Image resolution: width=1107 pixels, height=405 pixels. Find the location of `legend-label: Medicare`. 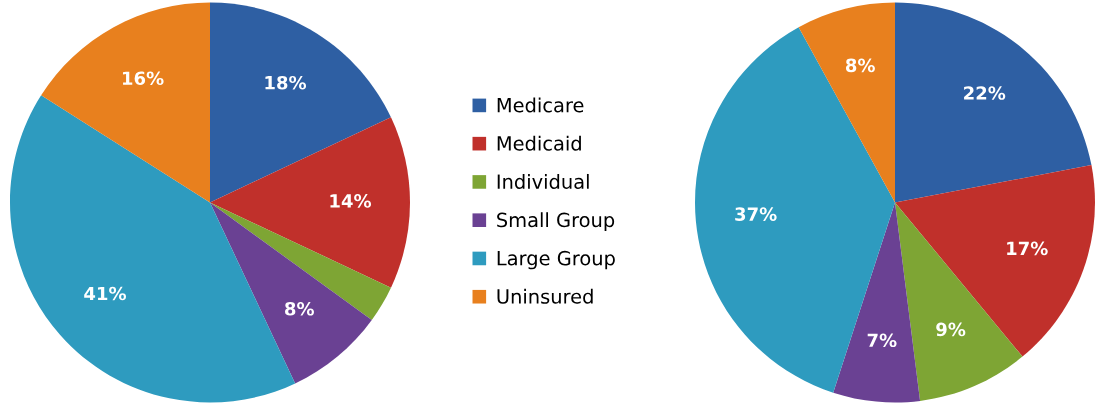

legend-label: Medicare is located at coordinates (540, 105).